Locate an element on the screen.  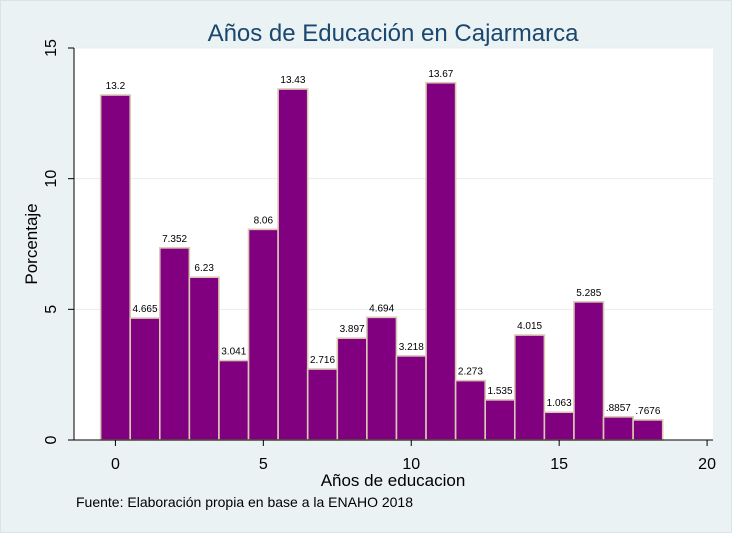
bar-value-label: .7676 is located at coordinates (647, 411).